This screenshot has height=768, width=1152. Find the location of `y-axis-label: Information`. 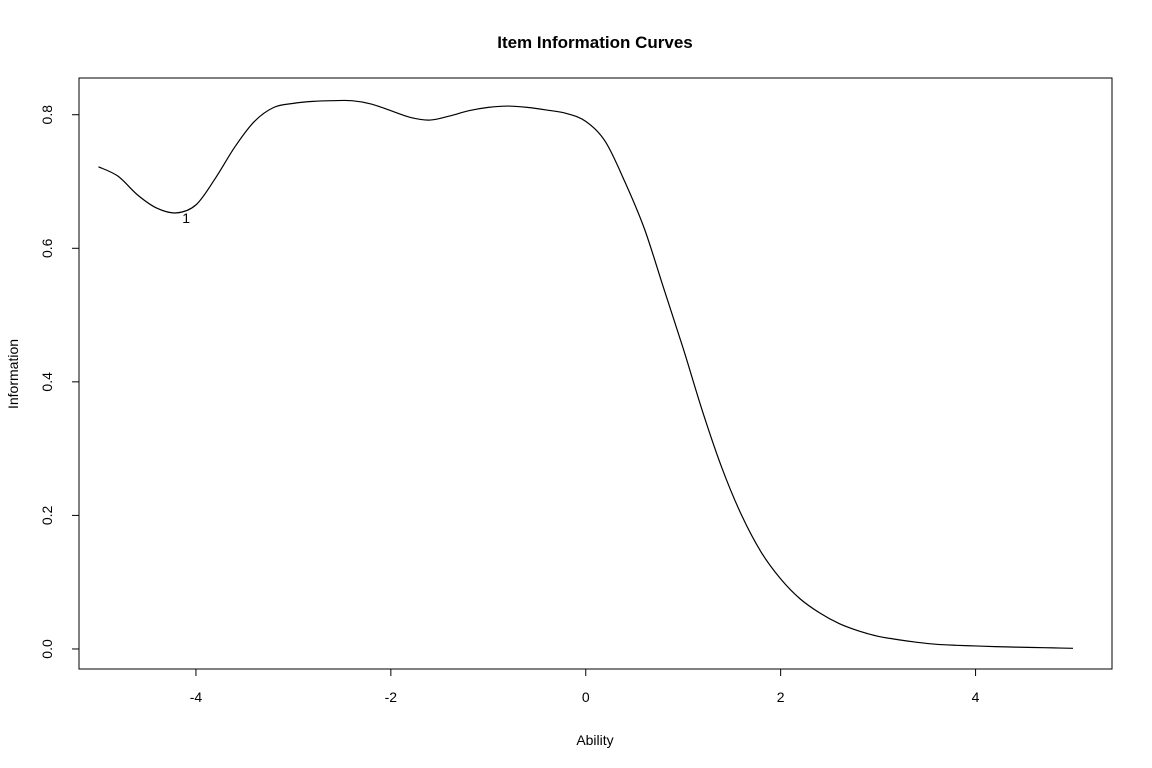

y-axis-label: Information is located at coordinates (13, 374).